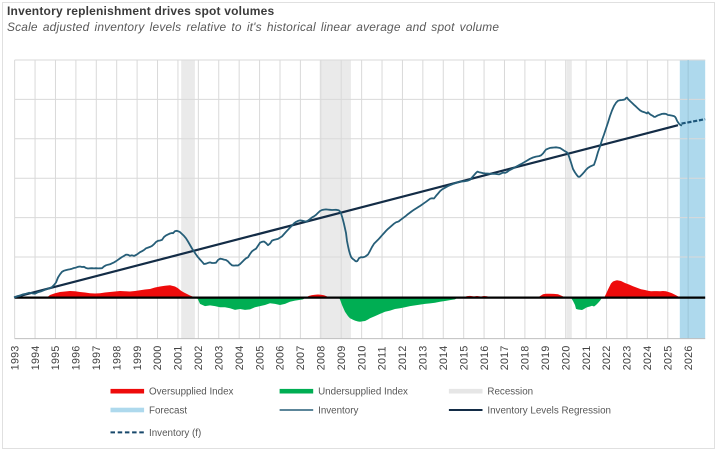 The height and width of the screenshot is (450, 720). I want to click on svg-text: 2018, so click(526, 357).